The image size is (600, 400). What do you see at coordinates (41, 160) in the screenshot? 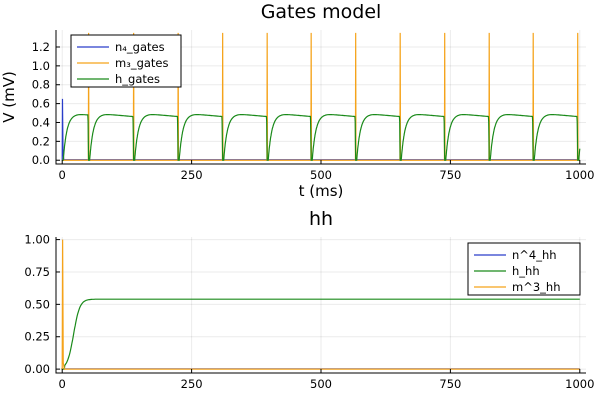
I see `y-tick-label: 0.0` at bounding box center [41, 160].